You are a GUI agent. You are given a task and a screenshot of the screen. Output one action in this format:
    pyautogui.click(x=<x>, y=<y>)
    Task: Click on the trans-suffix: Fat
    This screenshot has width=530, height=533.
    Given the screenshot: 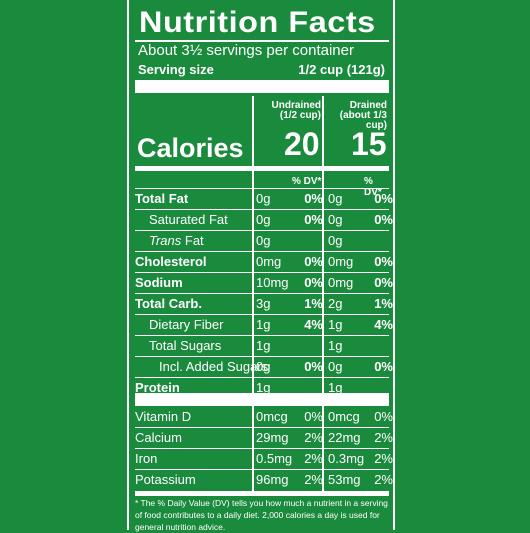 What is the action you would take?
    pyautogui.click(x=192, y=240)
    